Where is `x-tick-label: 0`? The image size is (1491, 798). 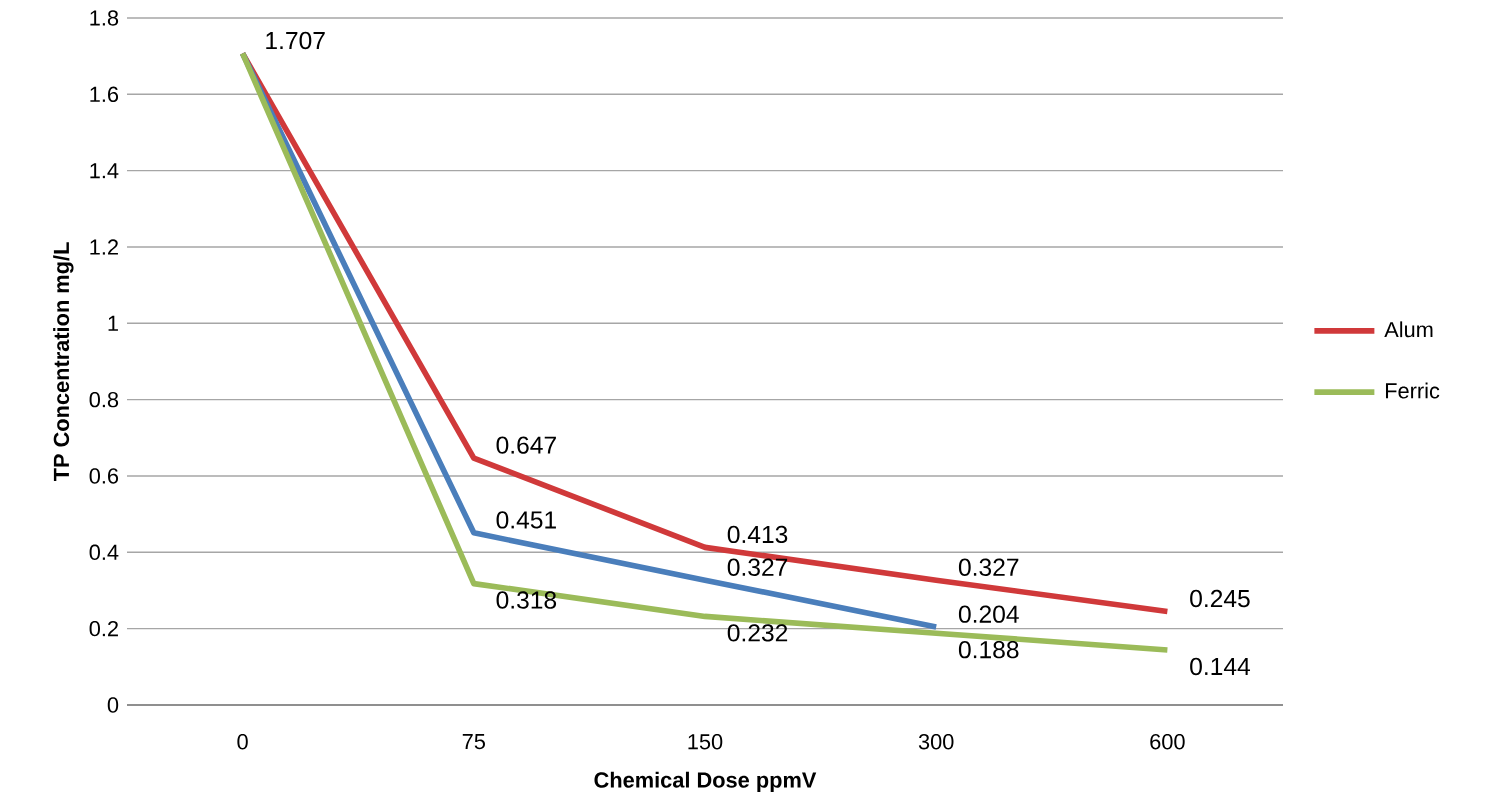
x-tick-label: 0 is located at coordinates (242, 742).